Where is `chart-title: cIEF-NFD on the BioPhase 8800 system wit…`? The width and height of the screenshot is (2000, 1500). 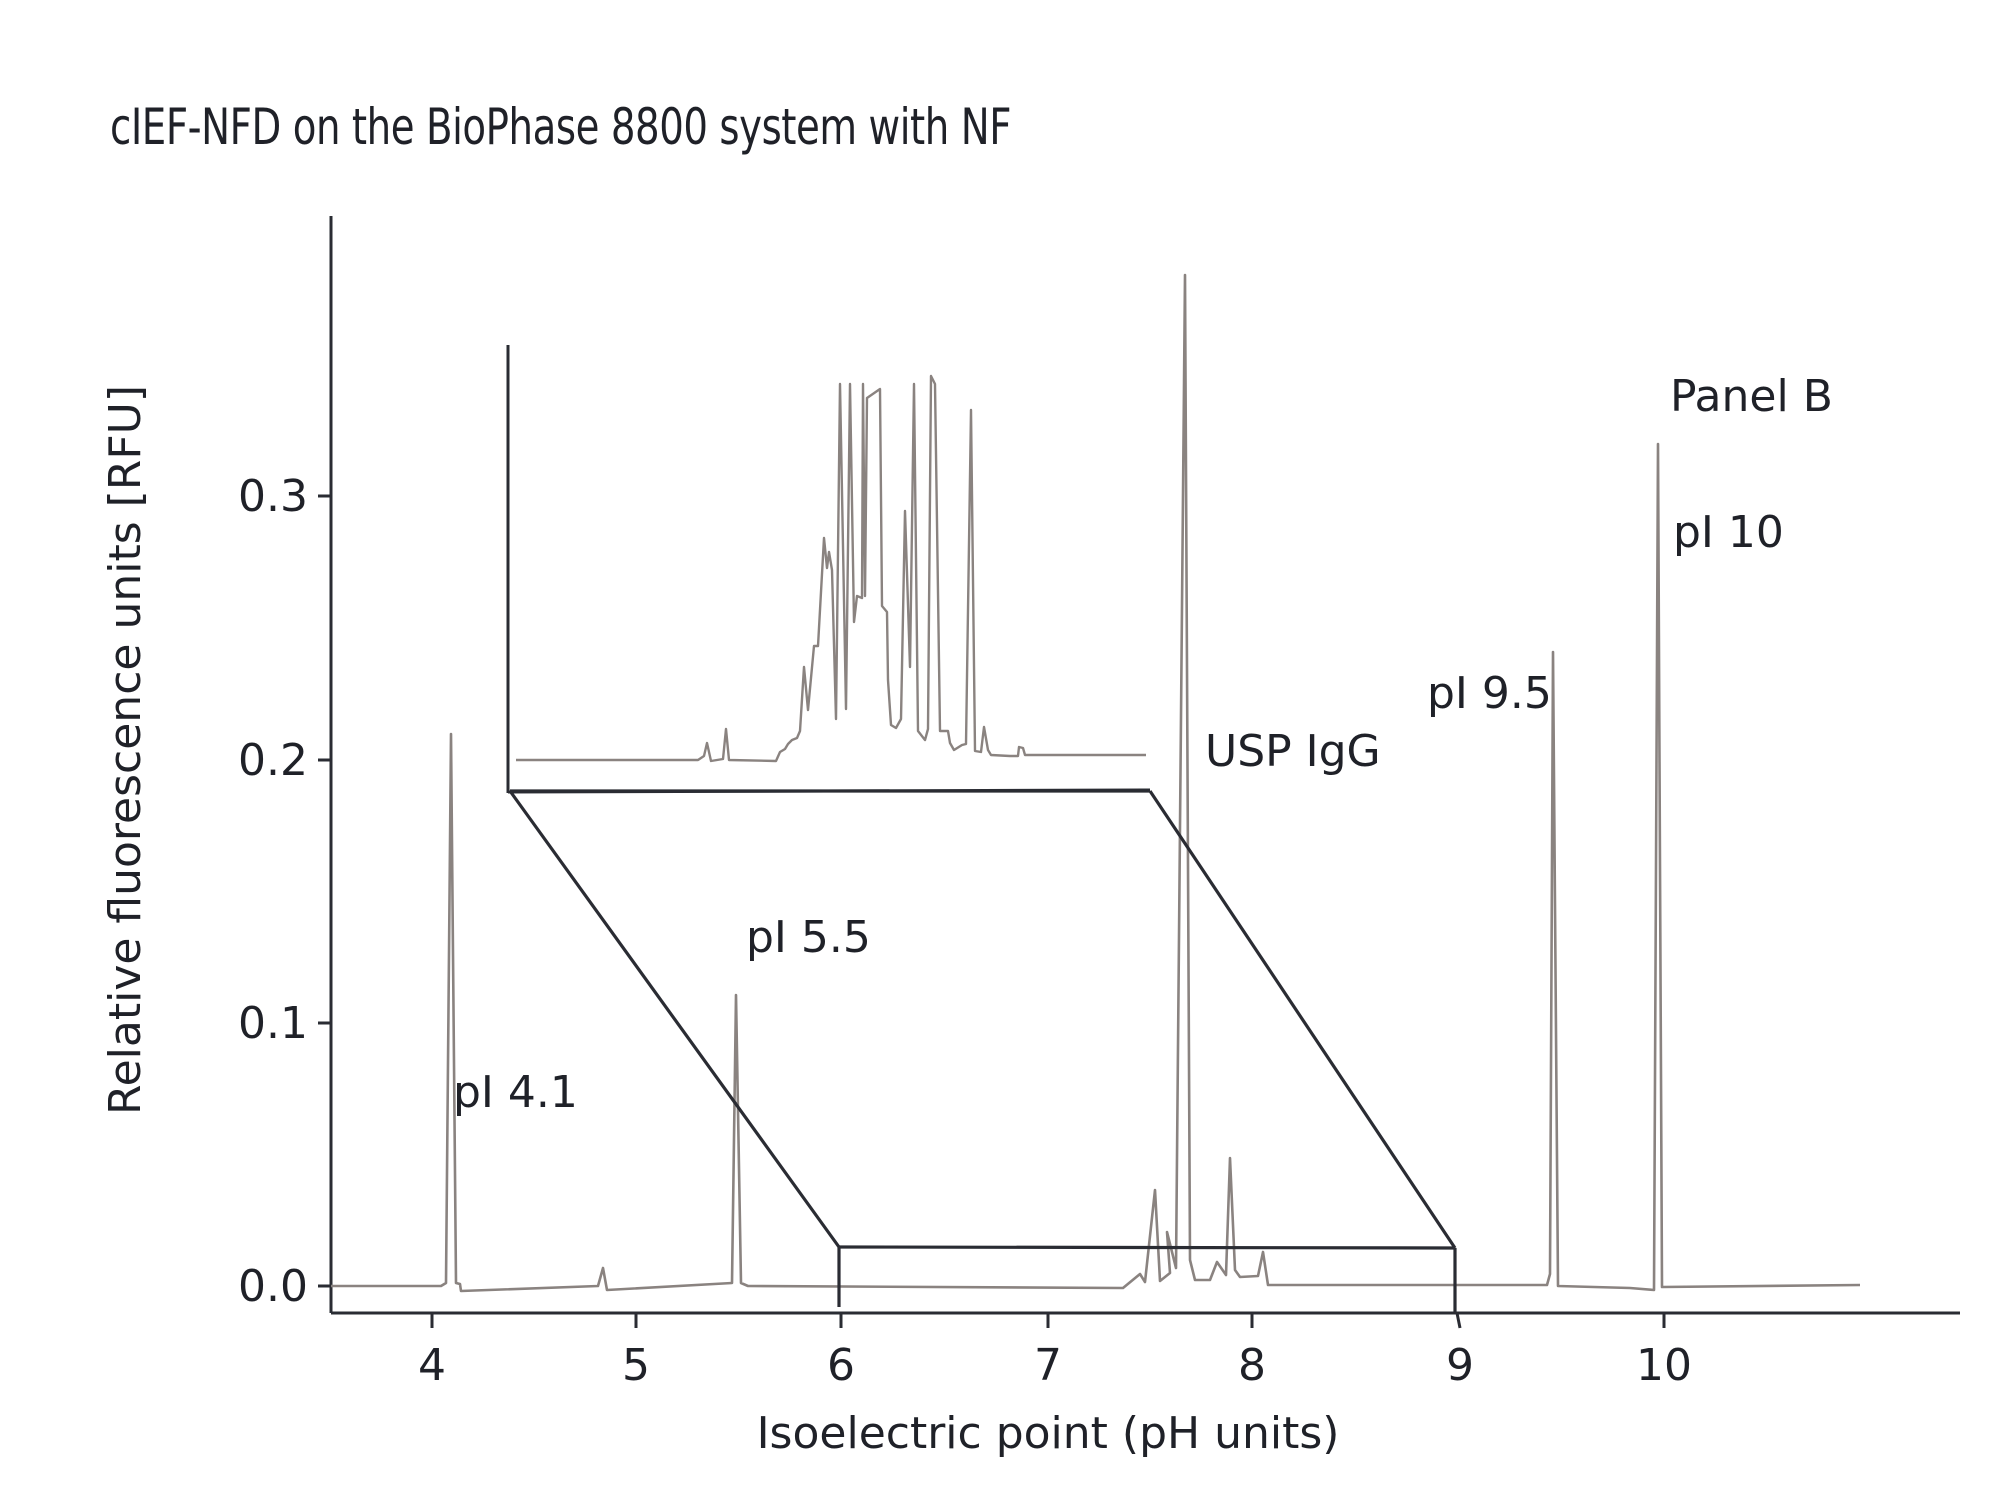 chart-title: cIEF-NFD on the BioPhase 8800 system wit… is located at coordinates (561, 127).